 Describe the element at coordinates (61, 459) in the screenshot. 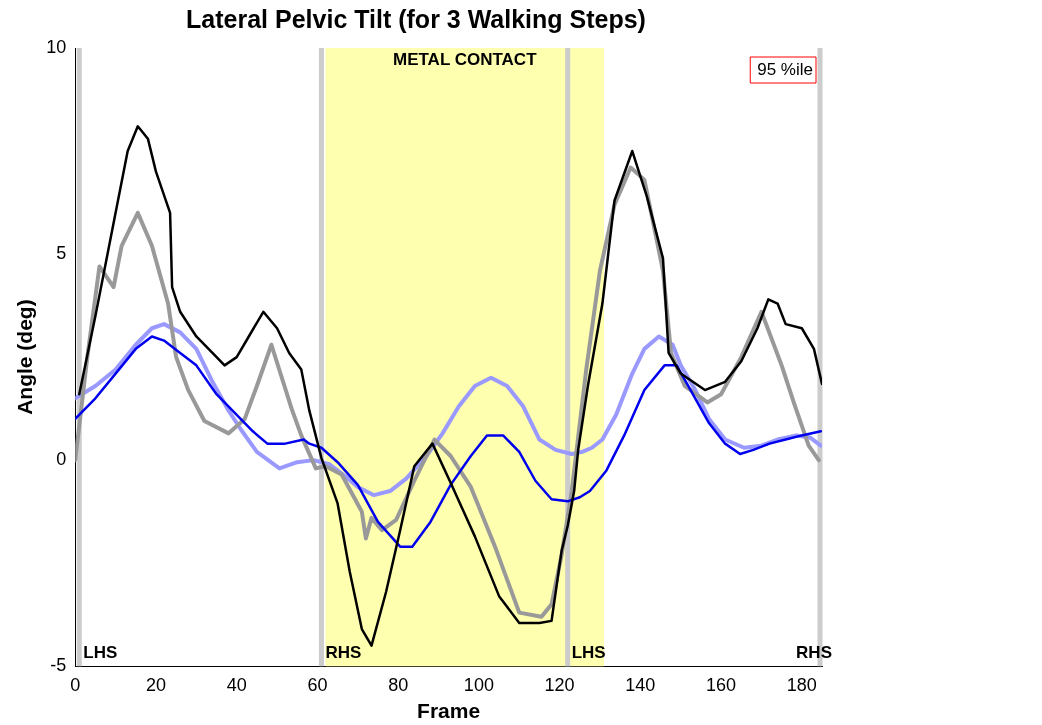

I see `y-tick-label: 0` at that location.